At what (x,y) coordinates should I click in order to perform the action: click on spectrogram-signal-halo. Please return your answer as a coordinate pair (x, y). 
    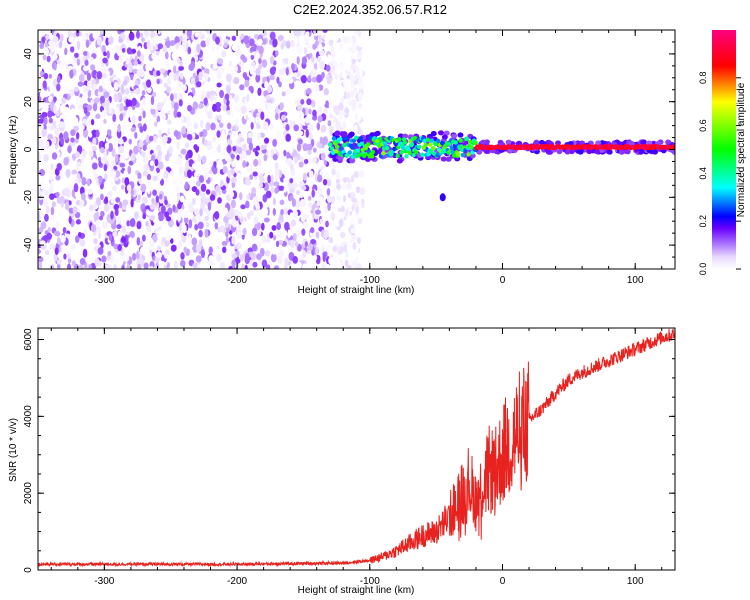
    Looking at the image, I should click on (440, 133).